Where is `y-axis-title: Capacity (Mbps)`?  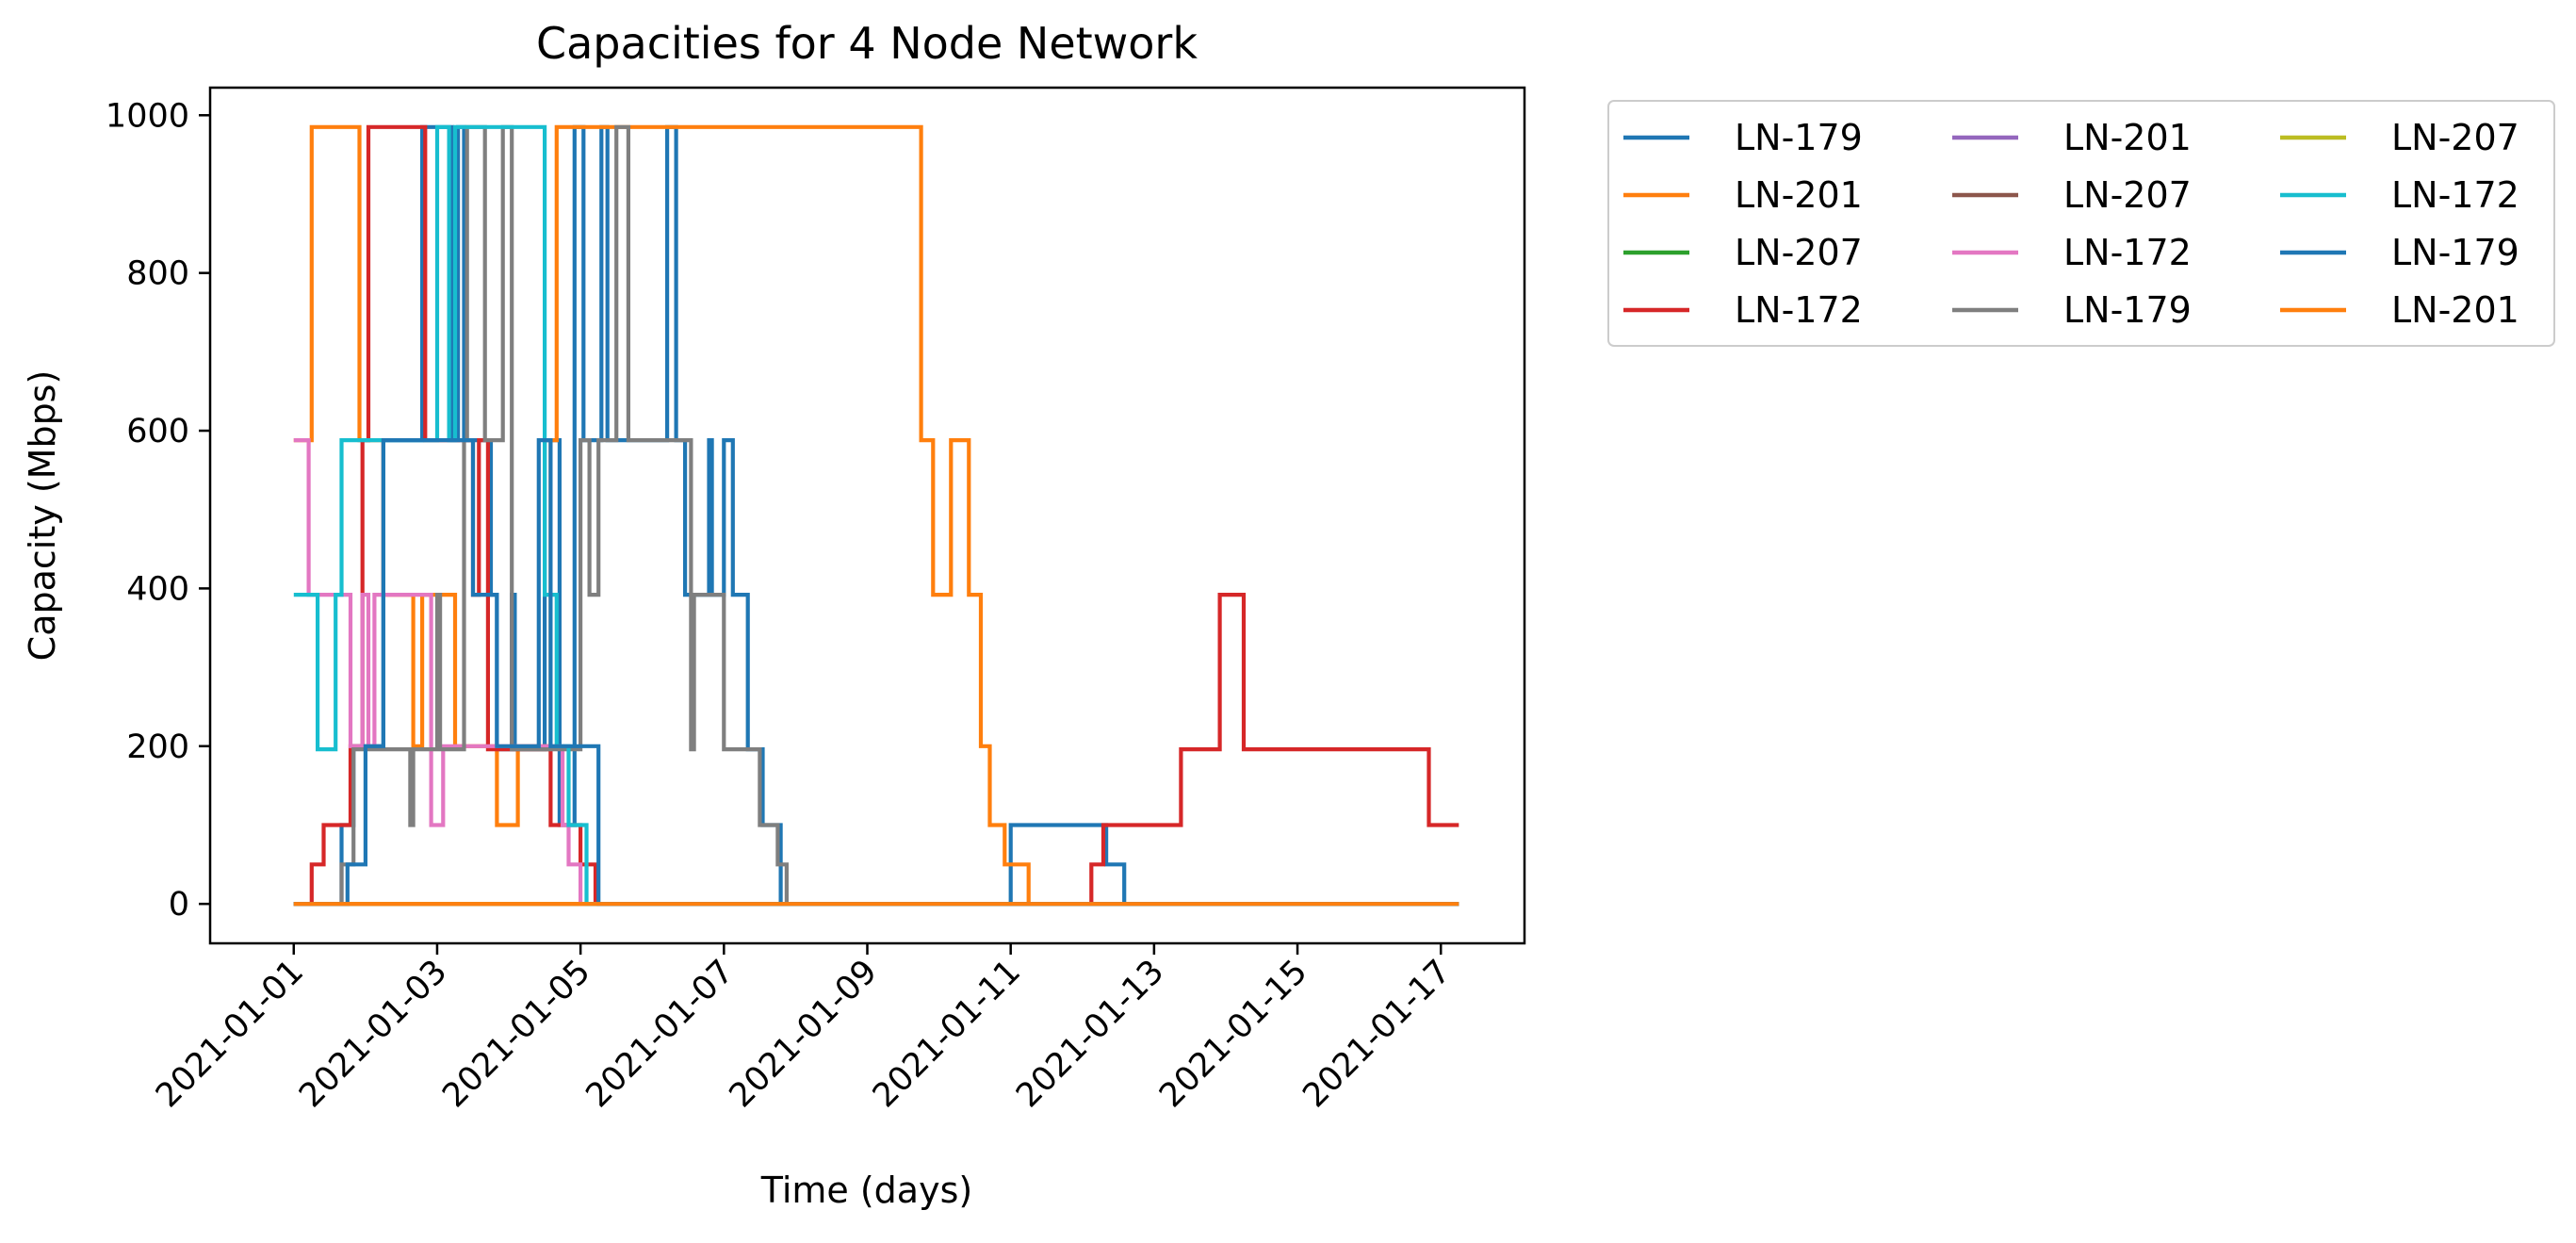
y-axis-title: Capacity (Mbps) is located at coordinates (42, 516).